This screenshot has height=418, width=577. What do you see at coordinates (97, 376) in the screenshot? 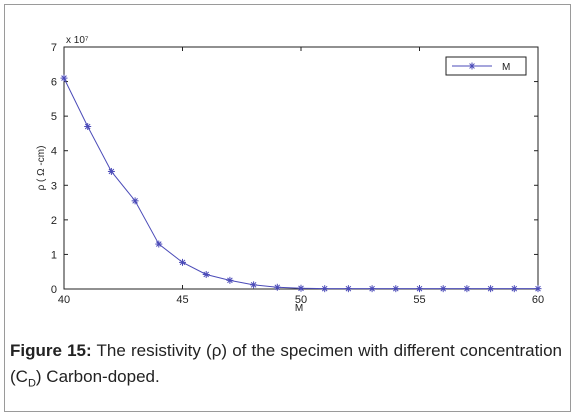
I see `caption-text-end: ) Carbon-doped.` at bounding box center [97, 376].